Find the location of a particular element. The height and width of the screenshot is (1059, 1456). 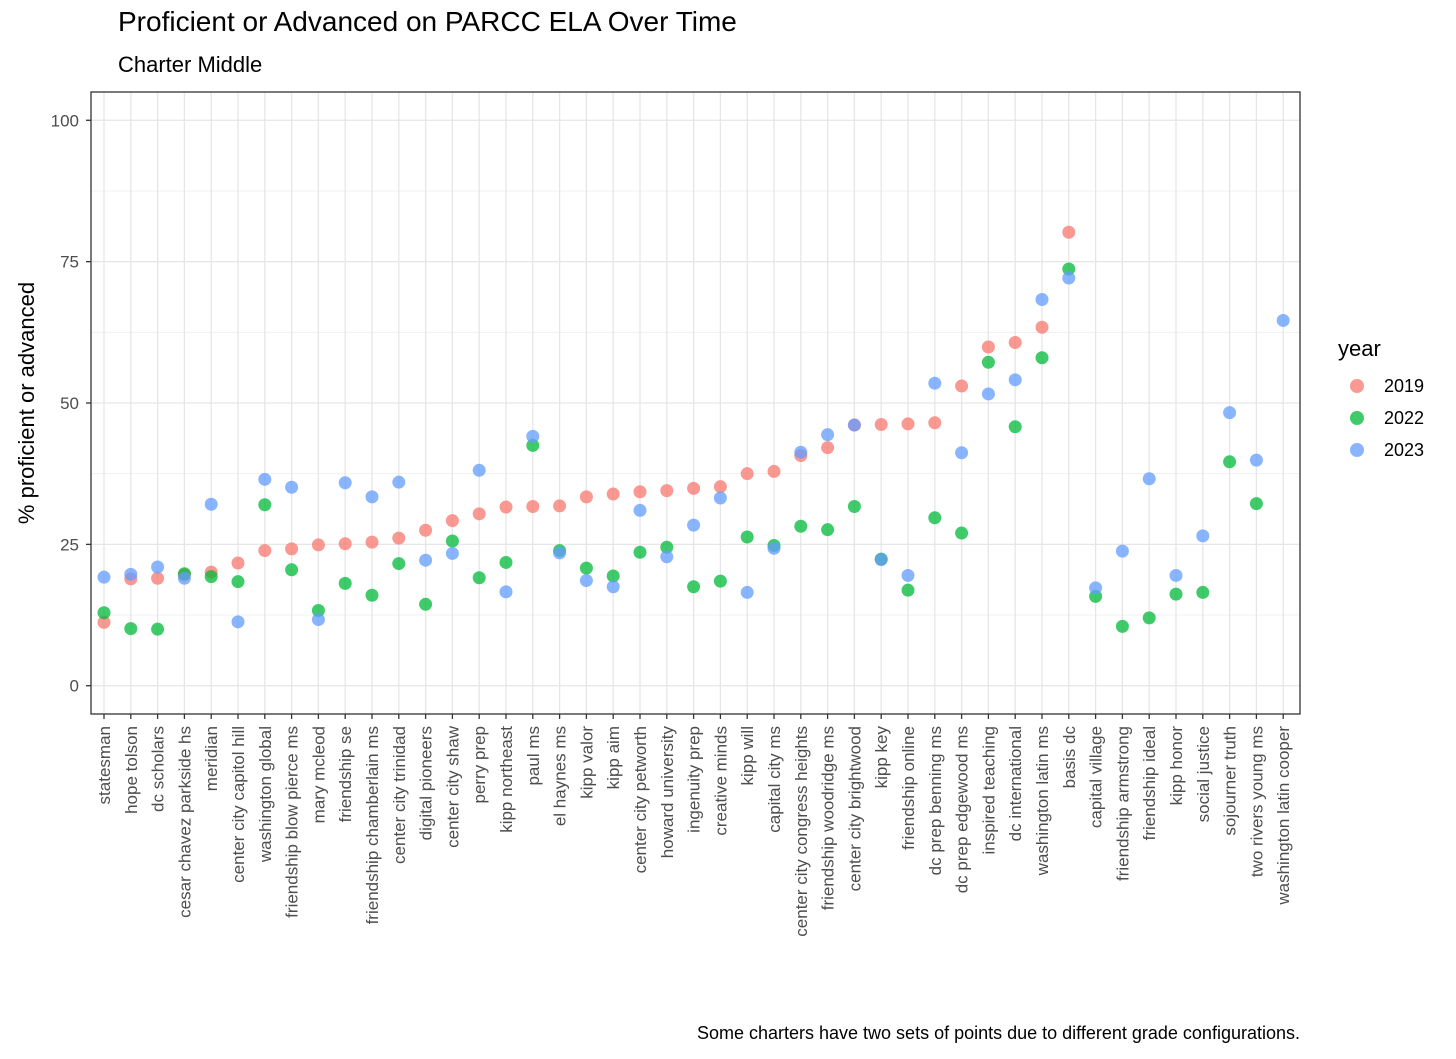

x-tick-label: capital village is located at coordinates (1096, 777).